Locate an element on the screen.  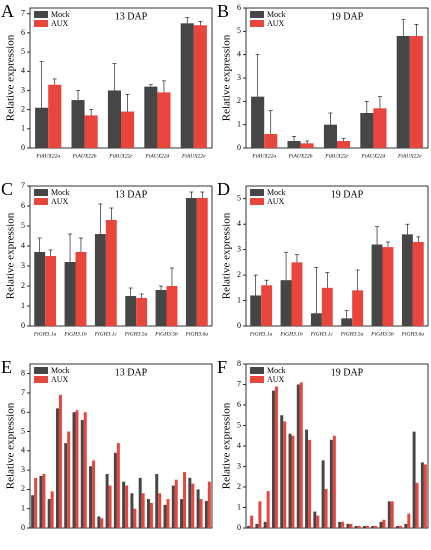
x-tick-label: FtGH3.1b is located at coordinates (291, 334).